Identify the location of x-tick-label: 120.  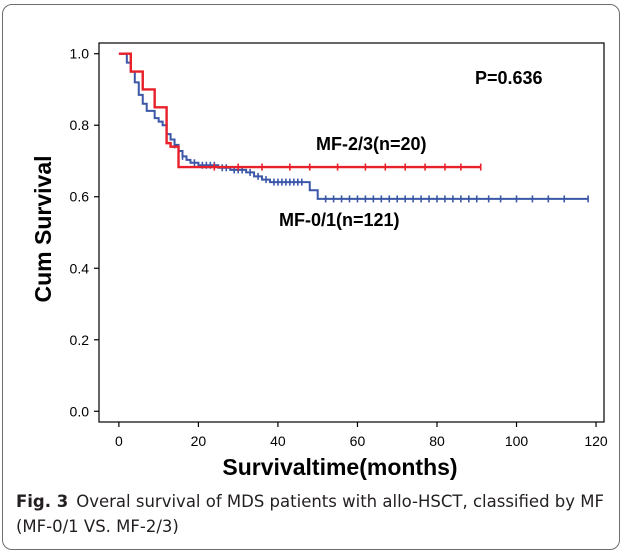
(596, 441).